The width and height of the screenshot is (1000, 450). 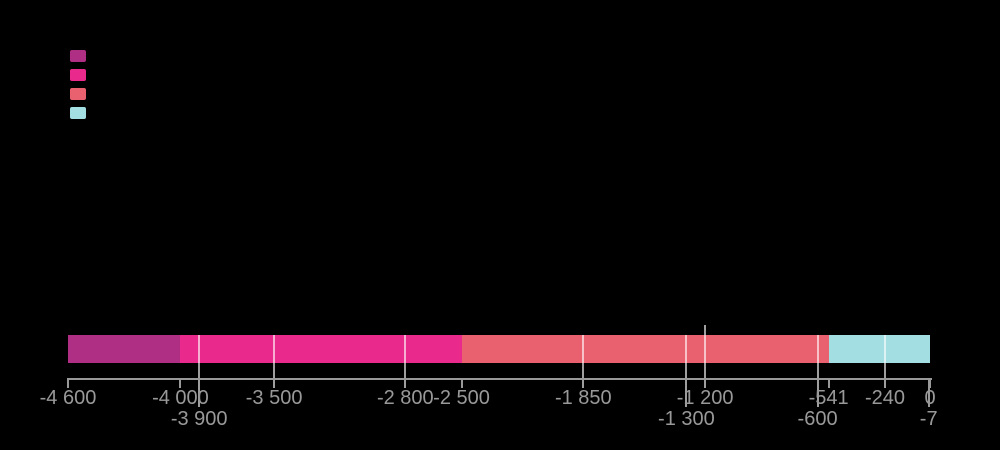 I want to click on tick-label--4600: -4 600, so click(x=68, y=398).